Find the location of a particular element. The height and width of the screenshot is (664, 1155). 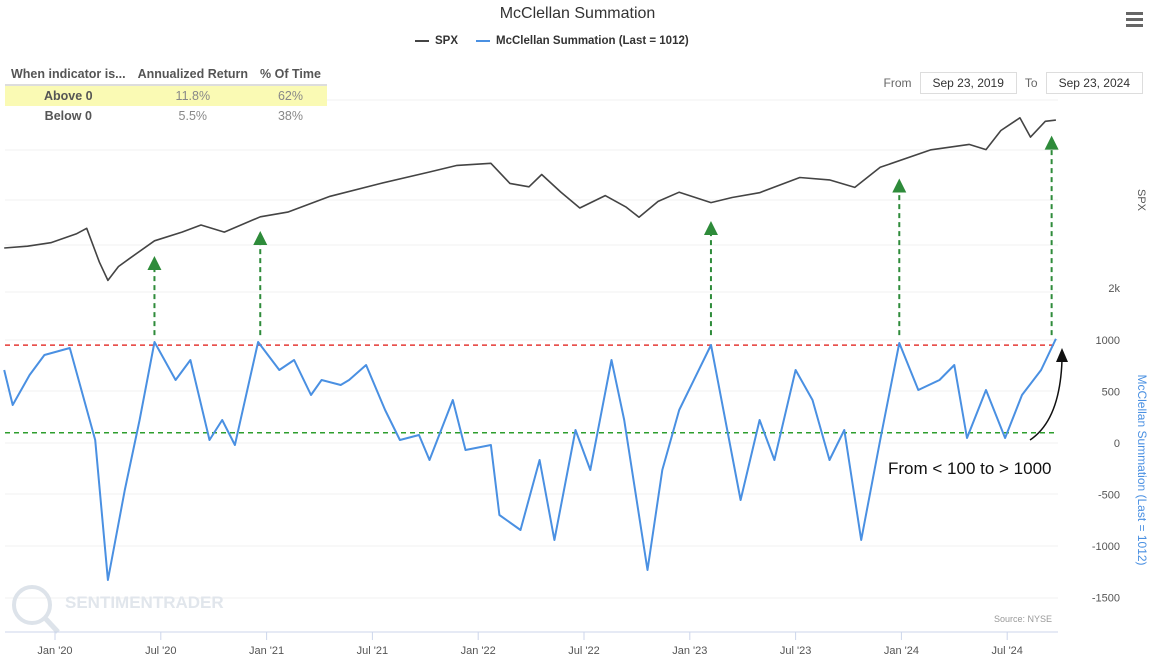

watermark-text: SENTIMENTRADER is located at coordinates (144, 602).